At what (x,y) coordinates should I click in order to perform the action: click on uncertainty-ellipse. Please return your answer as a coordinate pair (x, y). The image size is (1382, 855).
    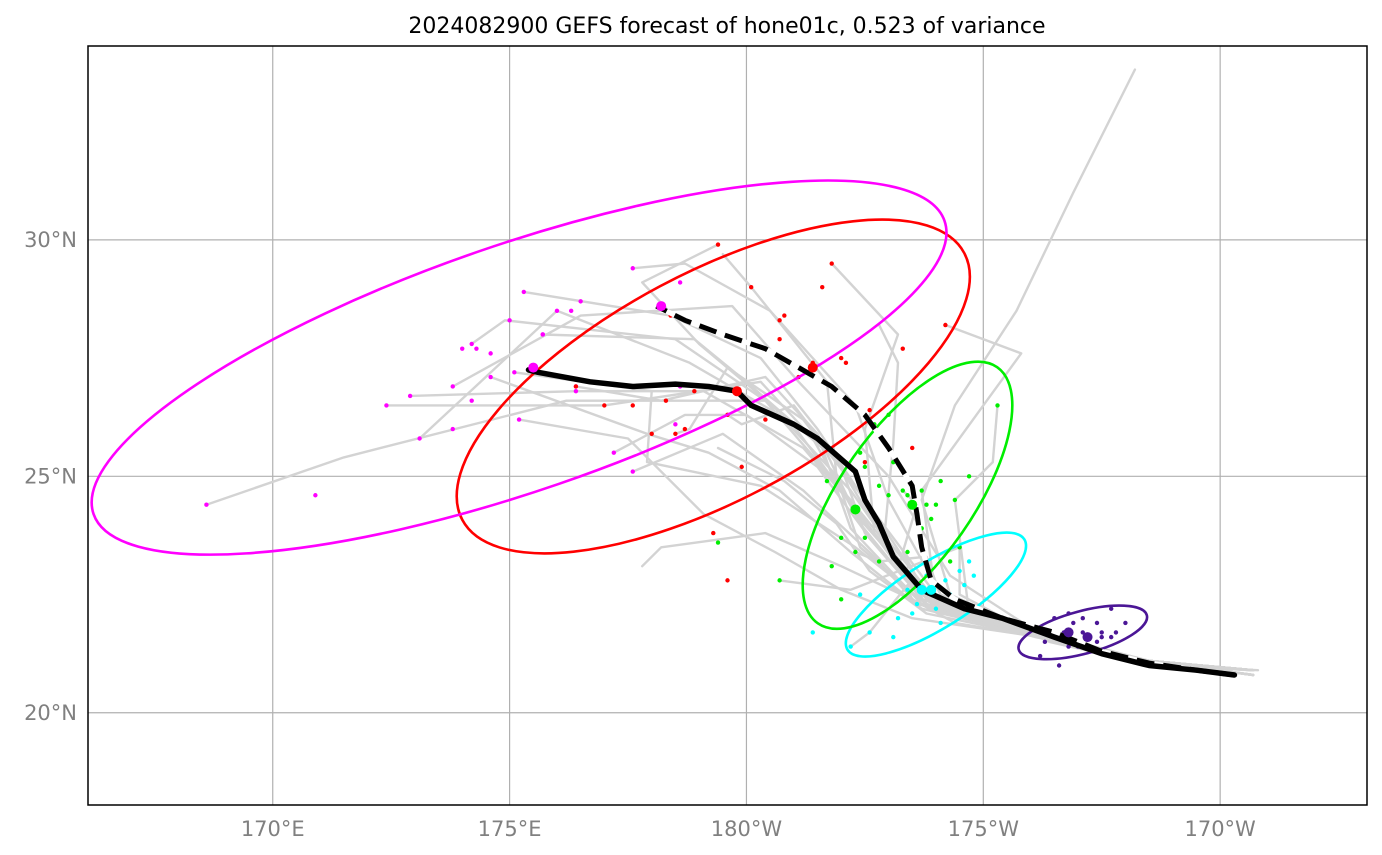
    Looking at the image, I should click on (936, 594).